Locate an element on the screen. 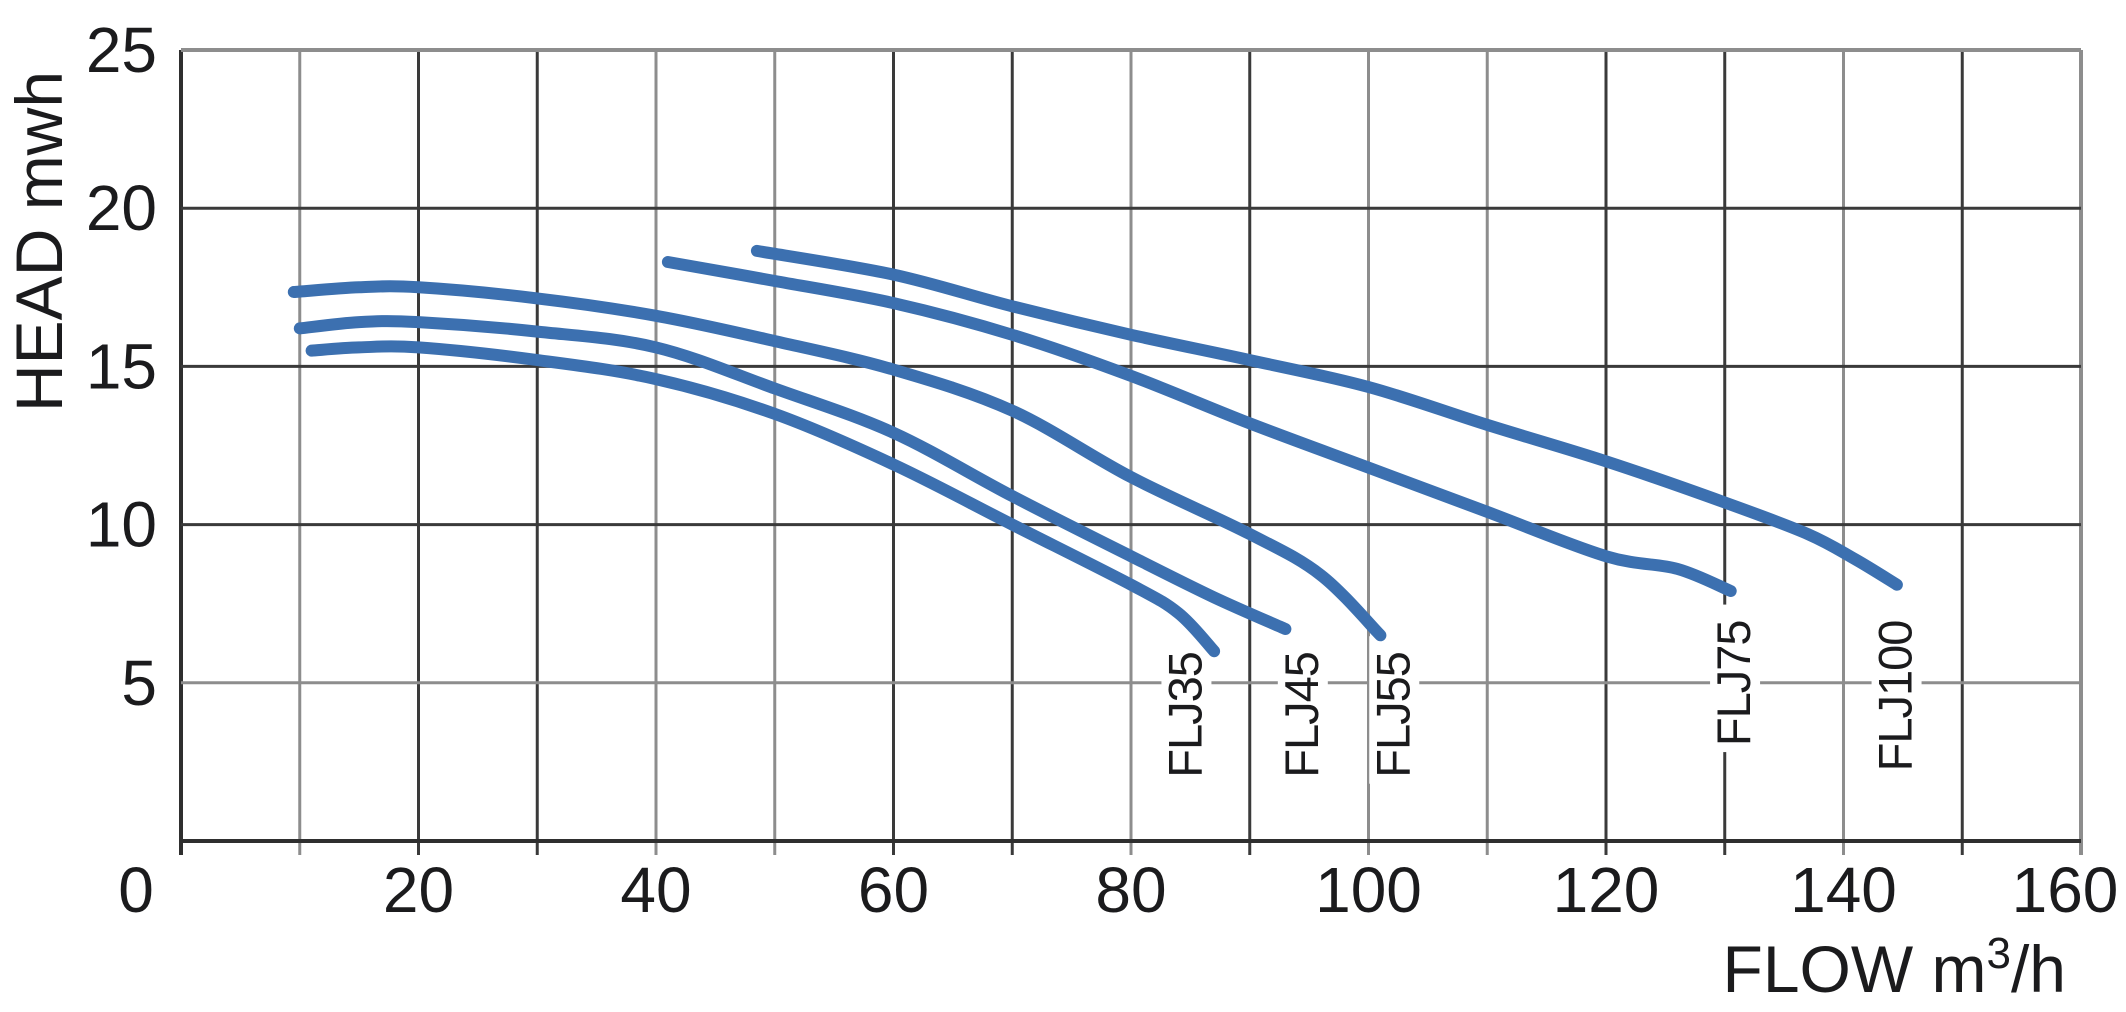 The height and width of the screenshot is (1012, 2126). curve-flj35 is located at coordinates (763, 499).